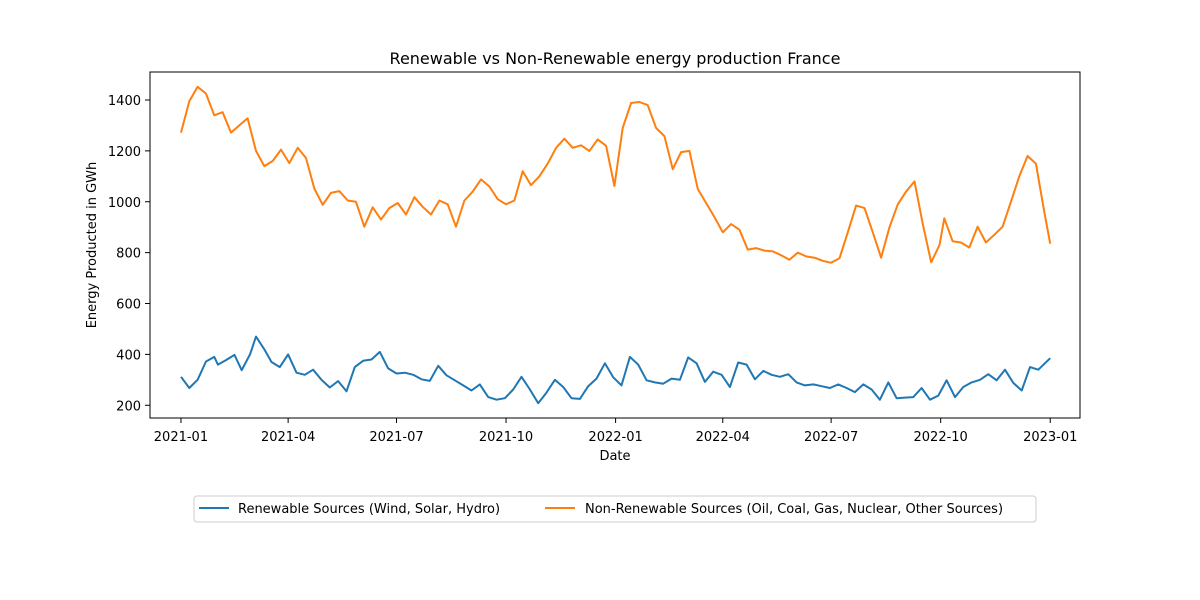 Image resolution: width=1200 pixels, height=600 pixels. Describe the element at coordinates (941, 437) in the screenshot. I see `x-tick-label-7: 2022-10` at that location.